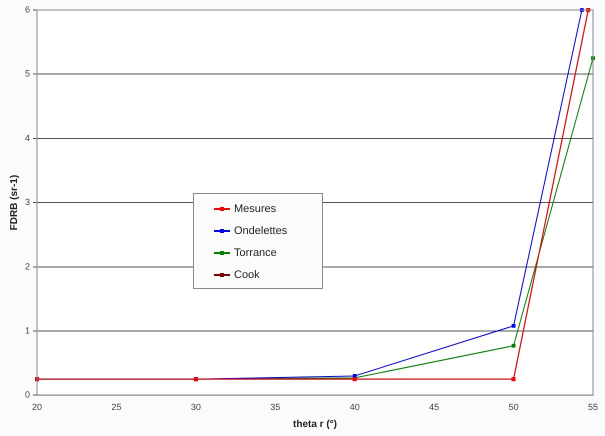 Image resolution: width=605 pixels, height=436 pixels. What do you see at coordinates (434, 407) in the screenshot?
I see `x-tick-label: 45` at bounding box center [434, 407].